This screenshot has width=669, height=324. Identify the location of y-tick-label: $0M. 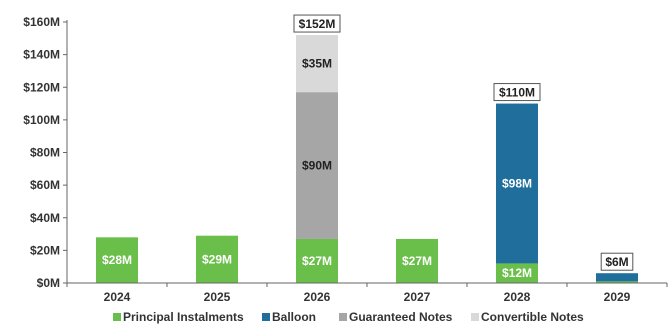
(48, 283).